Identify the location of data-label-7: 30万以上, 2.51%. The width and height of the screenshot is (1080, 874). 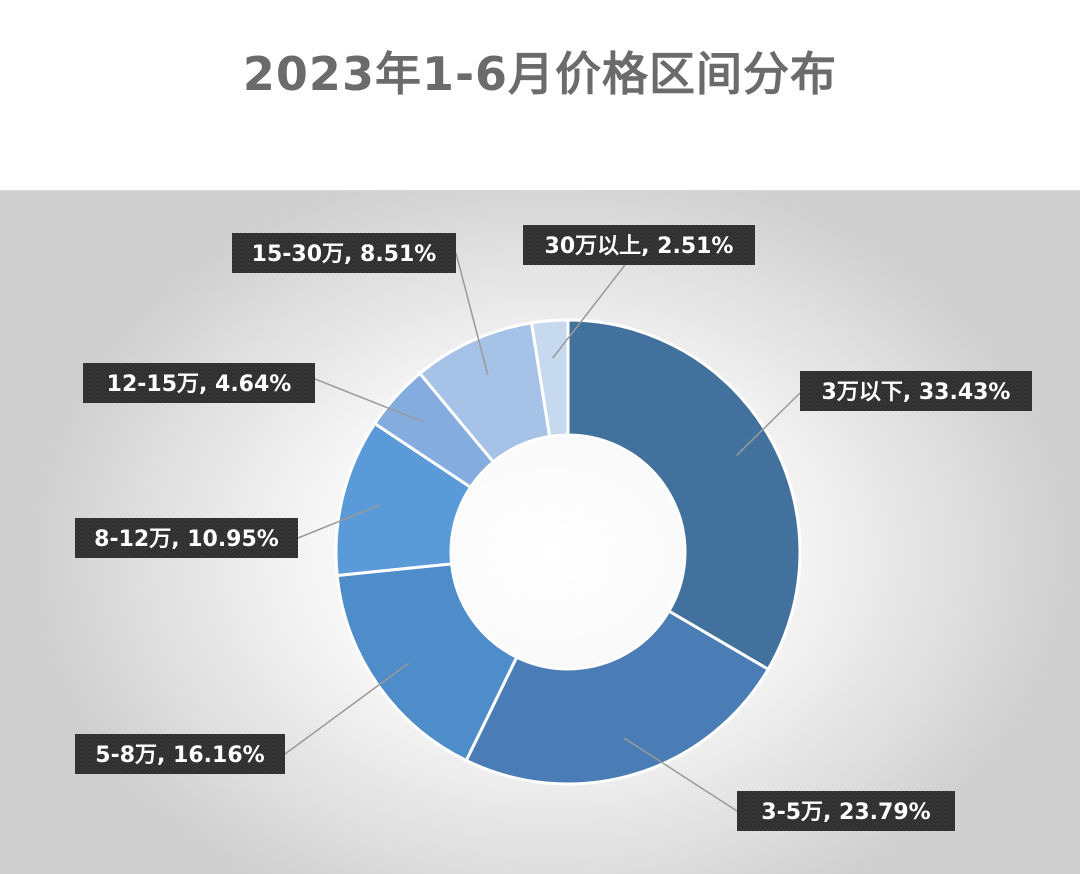
(639, 245).